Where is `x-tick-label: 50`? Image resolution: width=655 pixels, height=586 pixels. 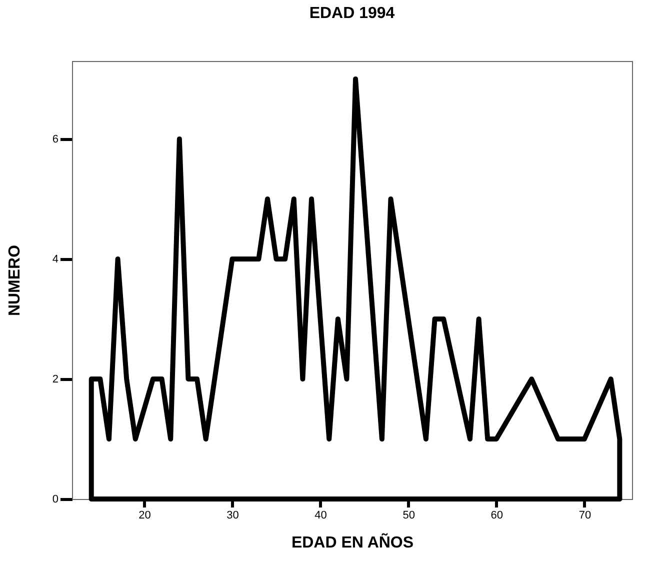 x-tick-label: 50 is located at coordinates (408, 516).